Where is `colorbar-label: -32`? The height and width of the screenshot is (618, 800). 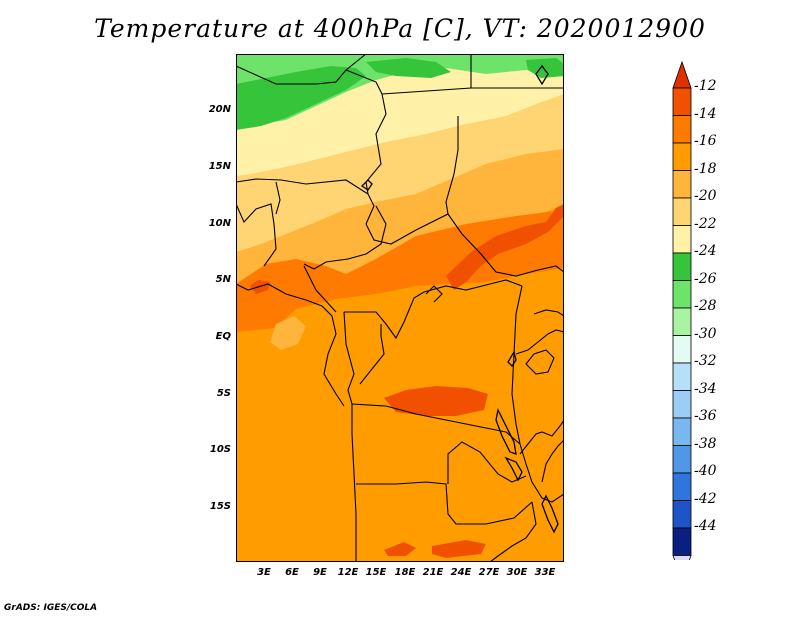 colorbar-label: -32 is located at coordinates (705, 361).